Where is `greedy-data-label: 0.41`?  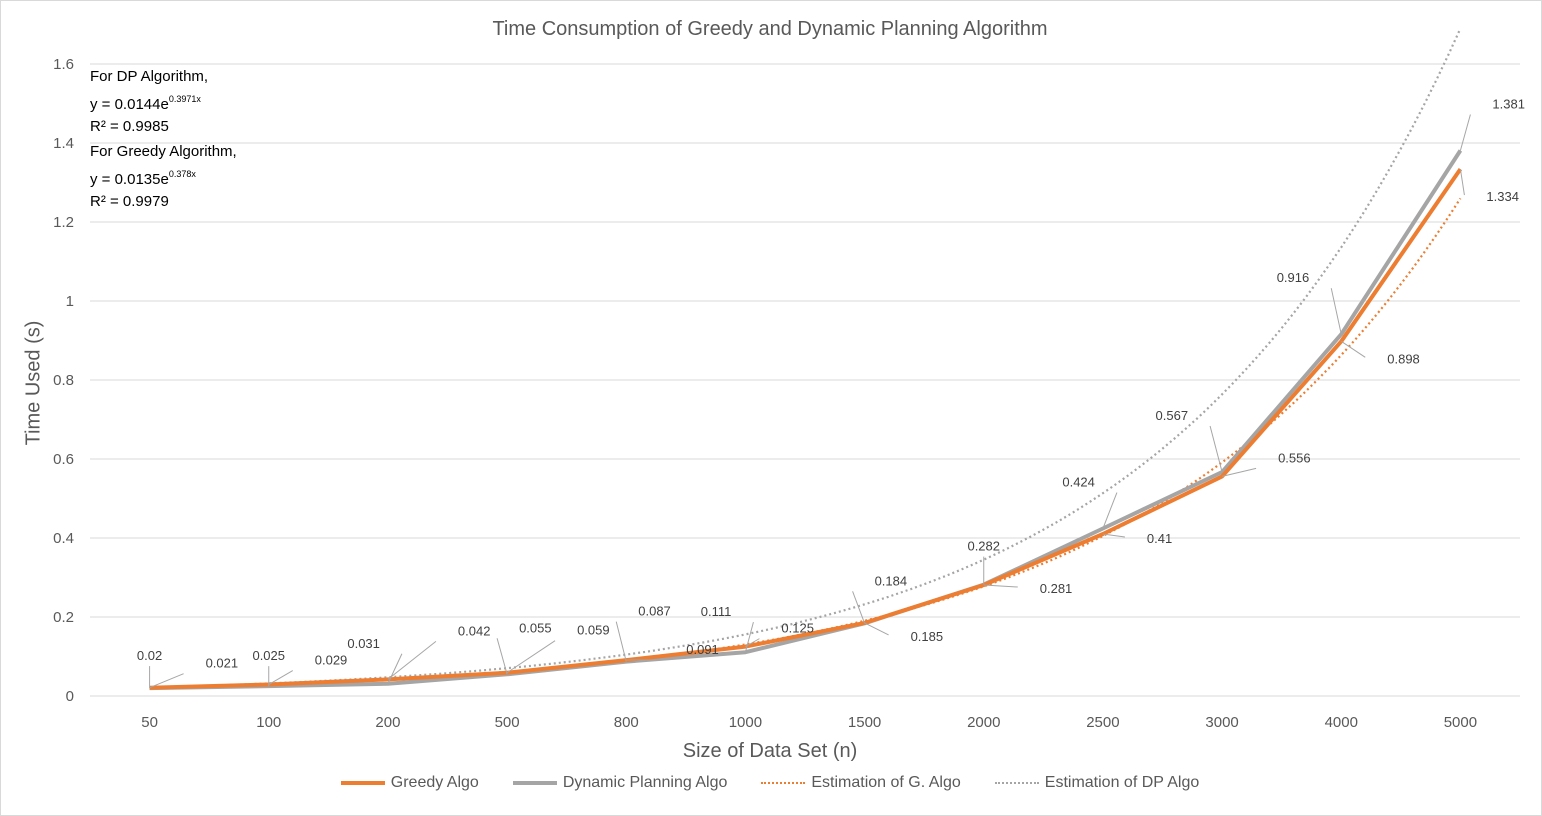
greedy-data-label: 0.41 is located at coordinates (1159, 538).